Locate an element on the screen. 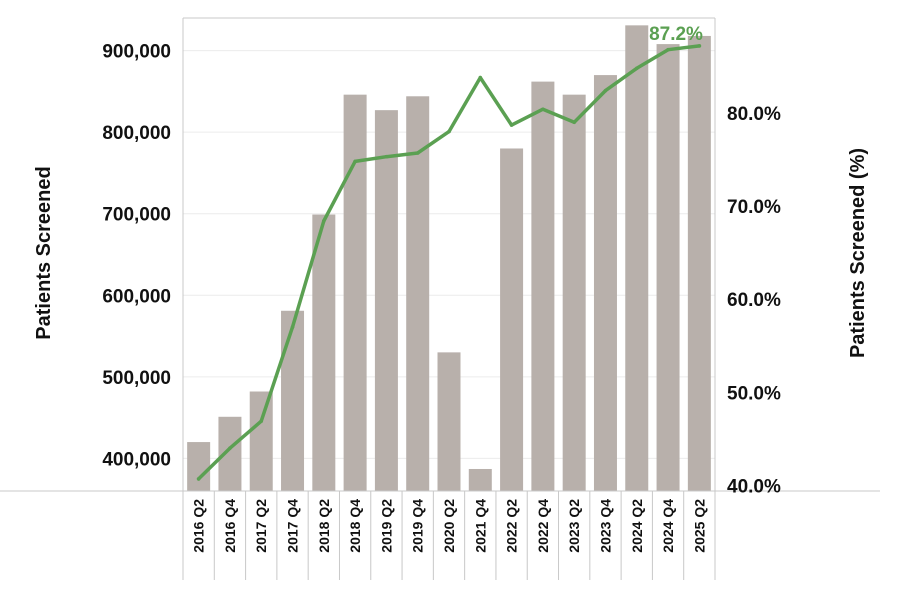 This screenshot has width=900, height=605. bar-2016-q2 is located at coordinates (199, 466).